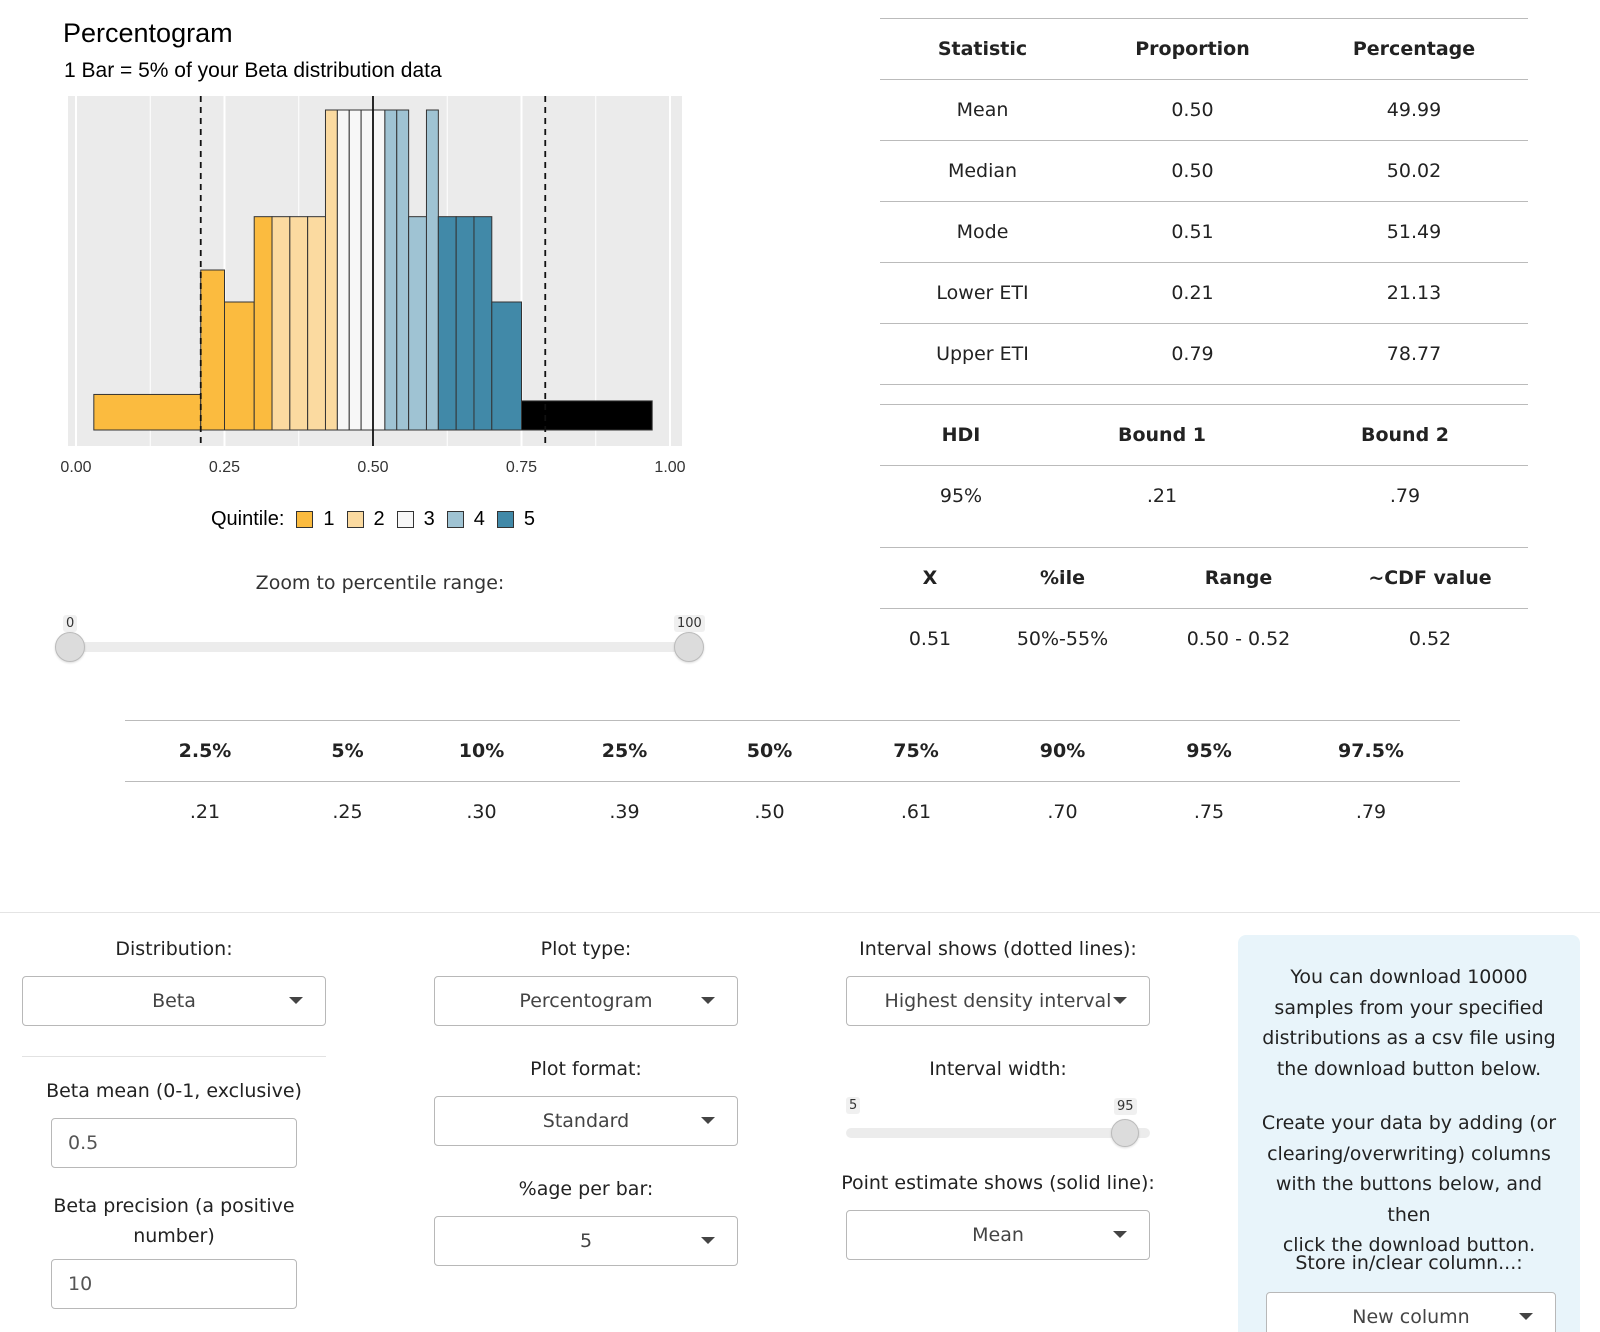 This screenshot has width=1600, height=1332. What do you see at coordinates (1414, 171) in the screenshot?
I see `cell: 50.02` at bounding box center [1414, 171].